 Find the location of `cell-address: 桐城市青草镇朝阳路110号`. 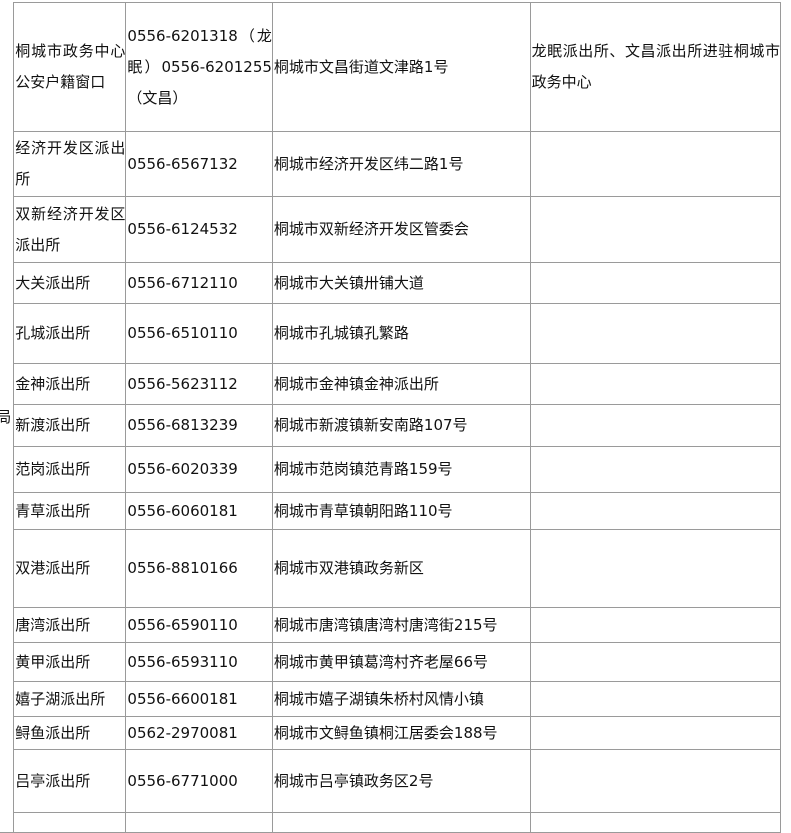

cell-address: 桐城市青草镇朝阳路110号 is located at coordinates (401, 511).